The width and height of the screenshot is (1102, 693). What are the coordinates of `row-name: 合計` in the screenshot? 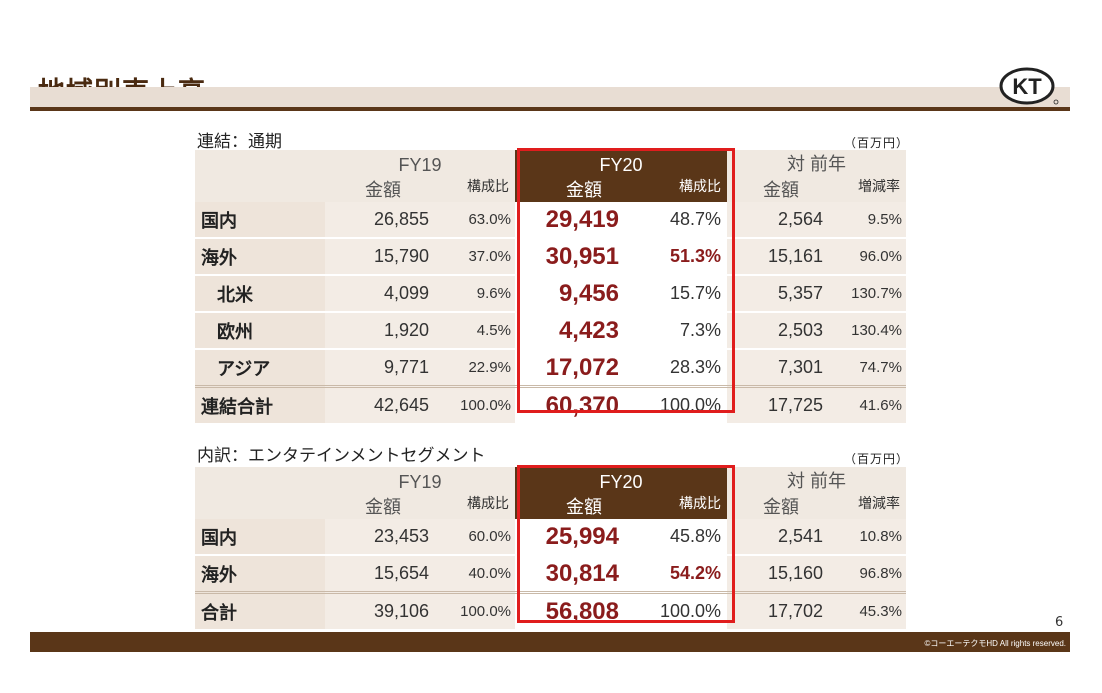 It's located at (260, 611).